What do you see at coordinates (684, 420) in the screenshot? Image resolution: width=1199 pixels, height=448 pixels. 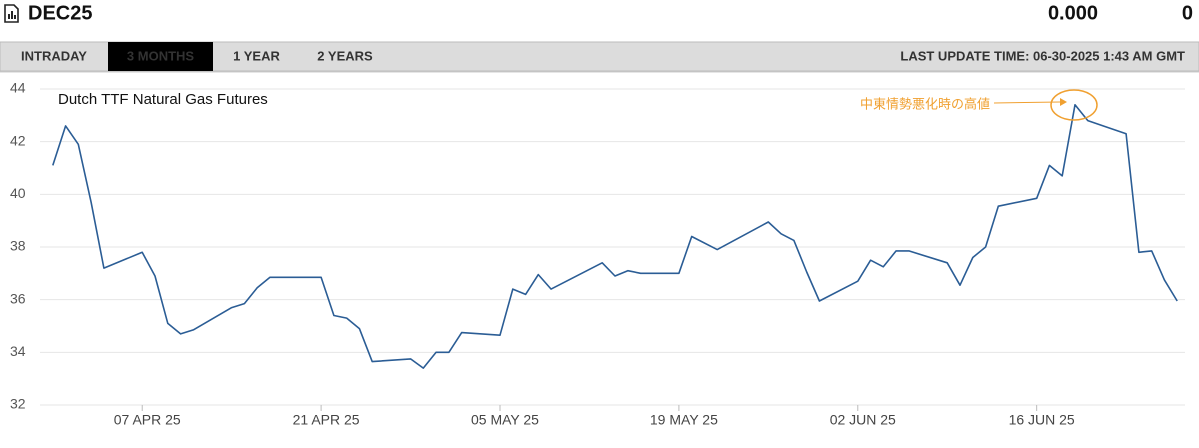 I see `x-tick-label: 19 MAY 25` at bounding box center [684, 420].